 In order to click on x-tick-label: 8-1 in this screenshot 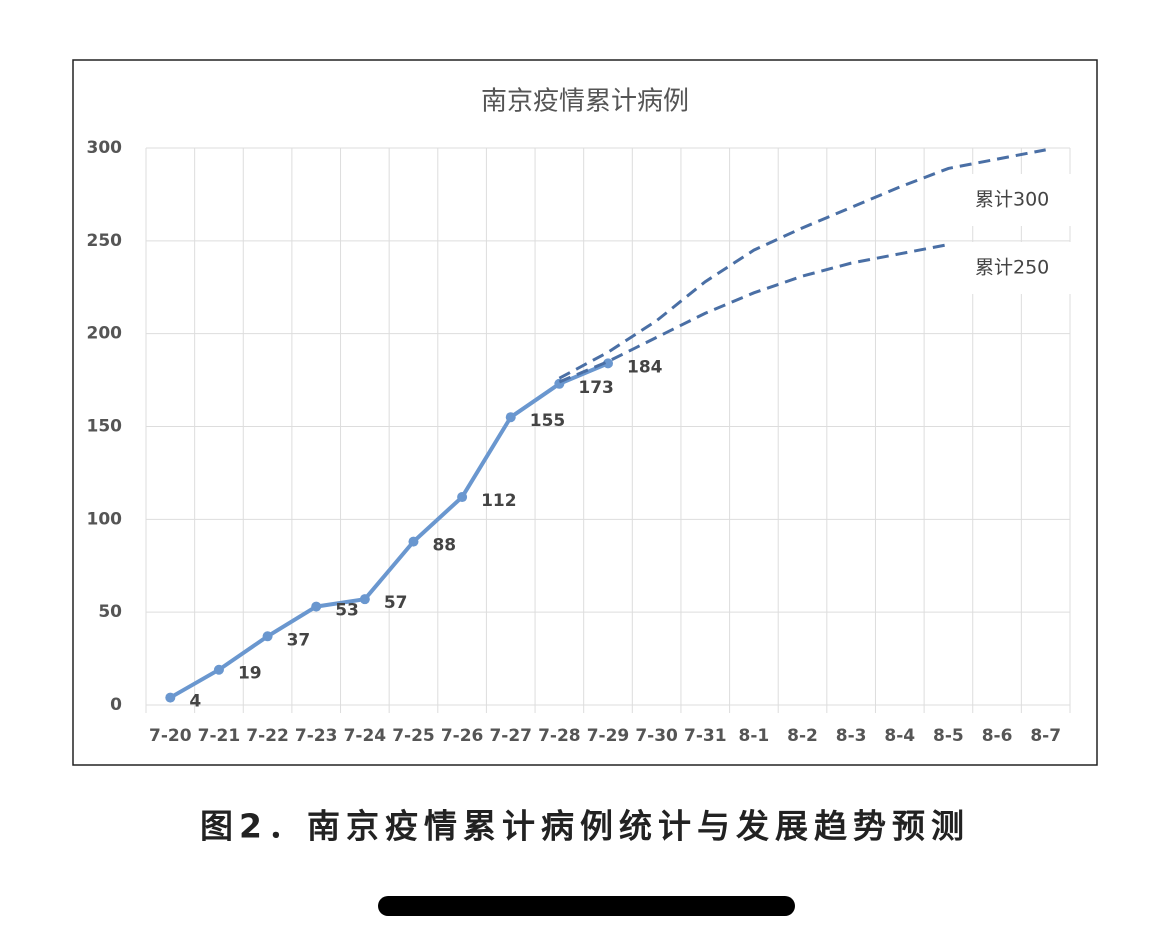, I will do `click(754, 736)`.